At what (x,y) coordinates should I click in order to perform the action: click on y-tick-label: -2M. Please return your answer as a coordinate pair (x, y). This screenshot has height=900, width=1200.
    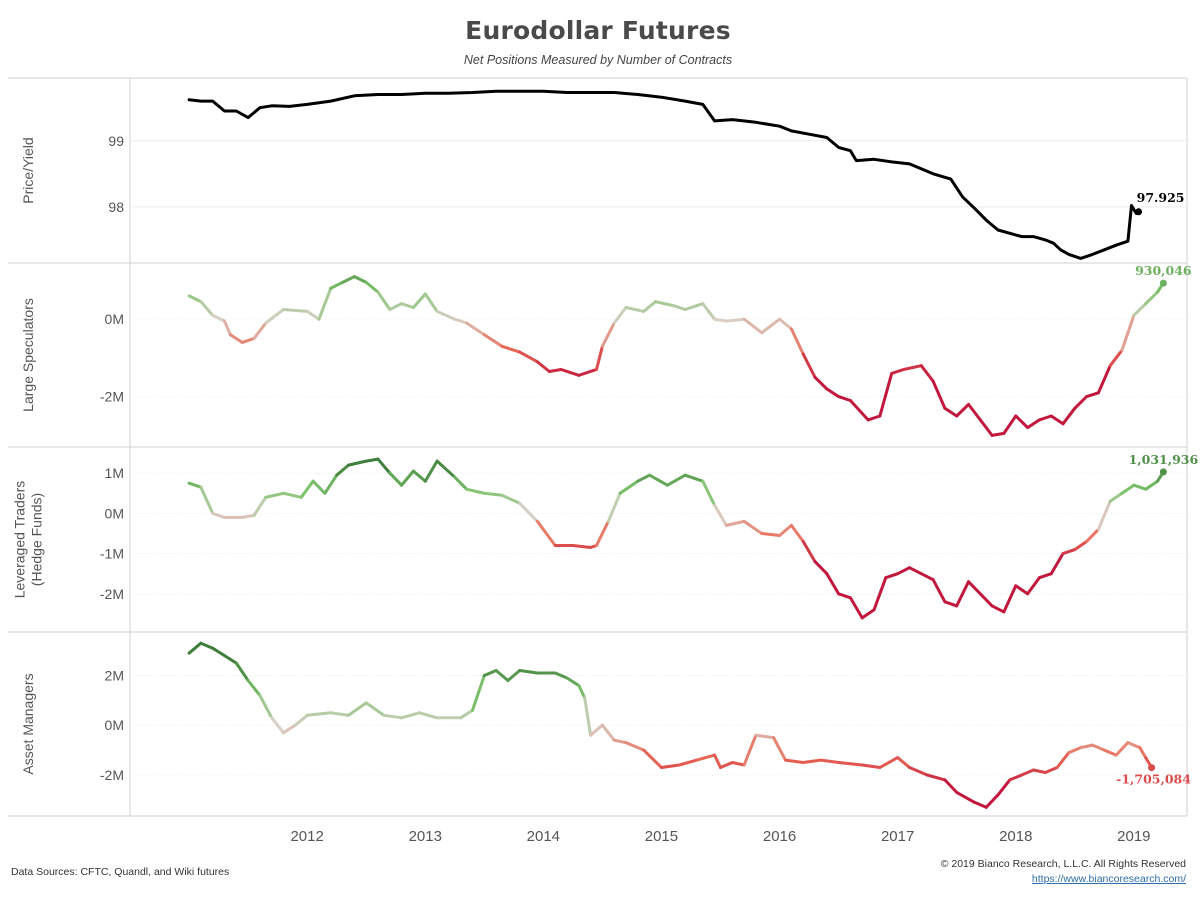
    Looking at the image, I should click on (112, 397).